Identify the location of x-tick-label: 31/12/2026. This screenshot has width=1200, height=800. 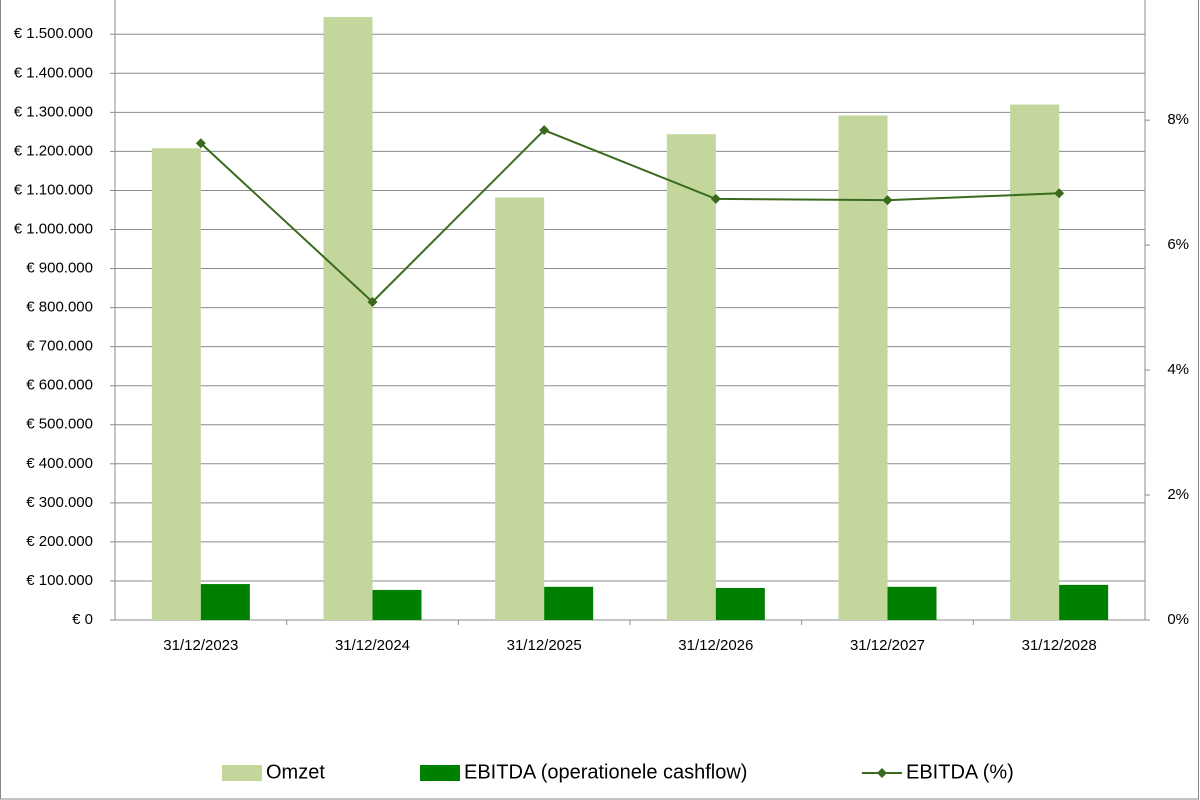
(715, 645).